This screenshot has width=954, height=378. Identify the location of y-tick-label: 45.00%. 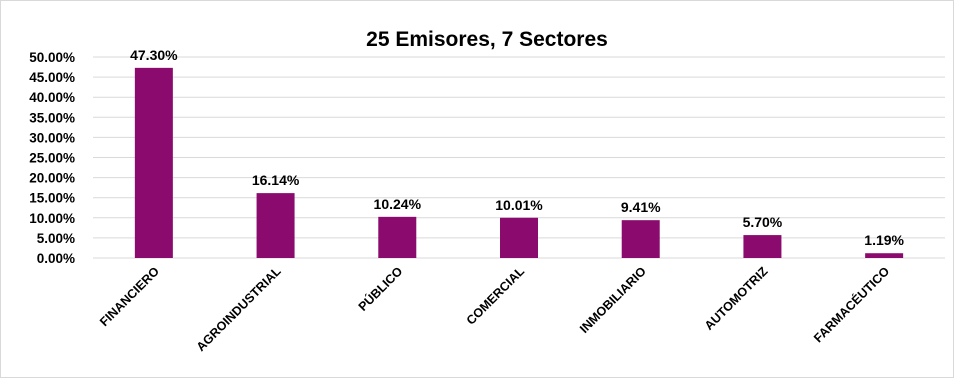
(52, 77).